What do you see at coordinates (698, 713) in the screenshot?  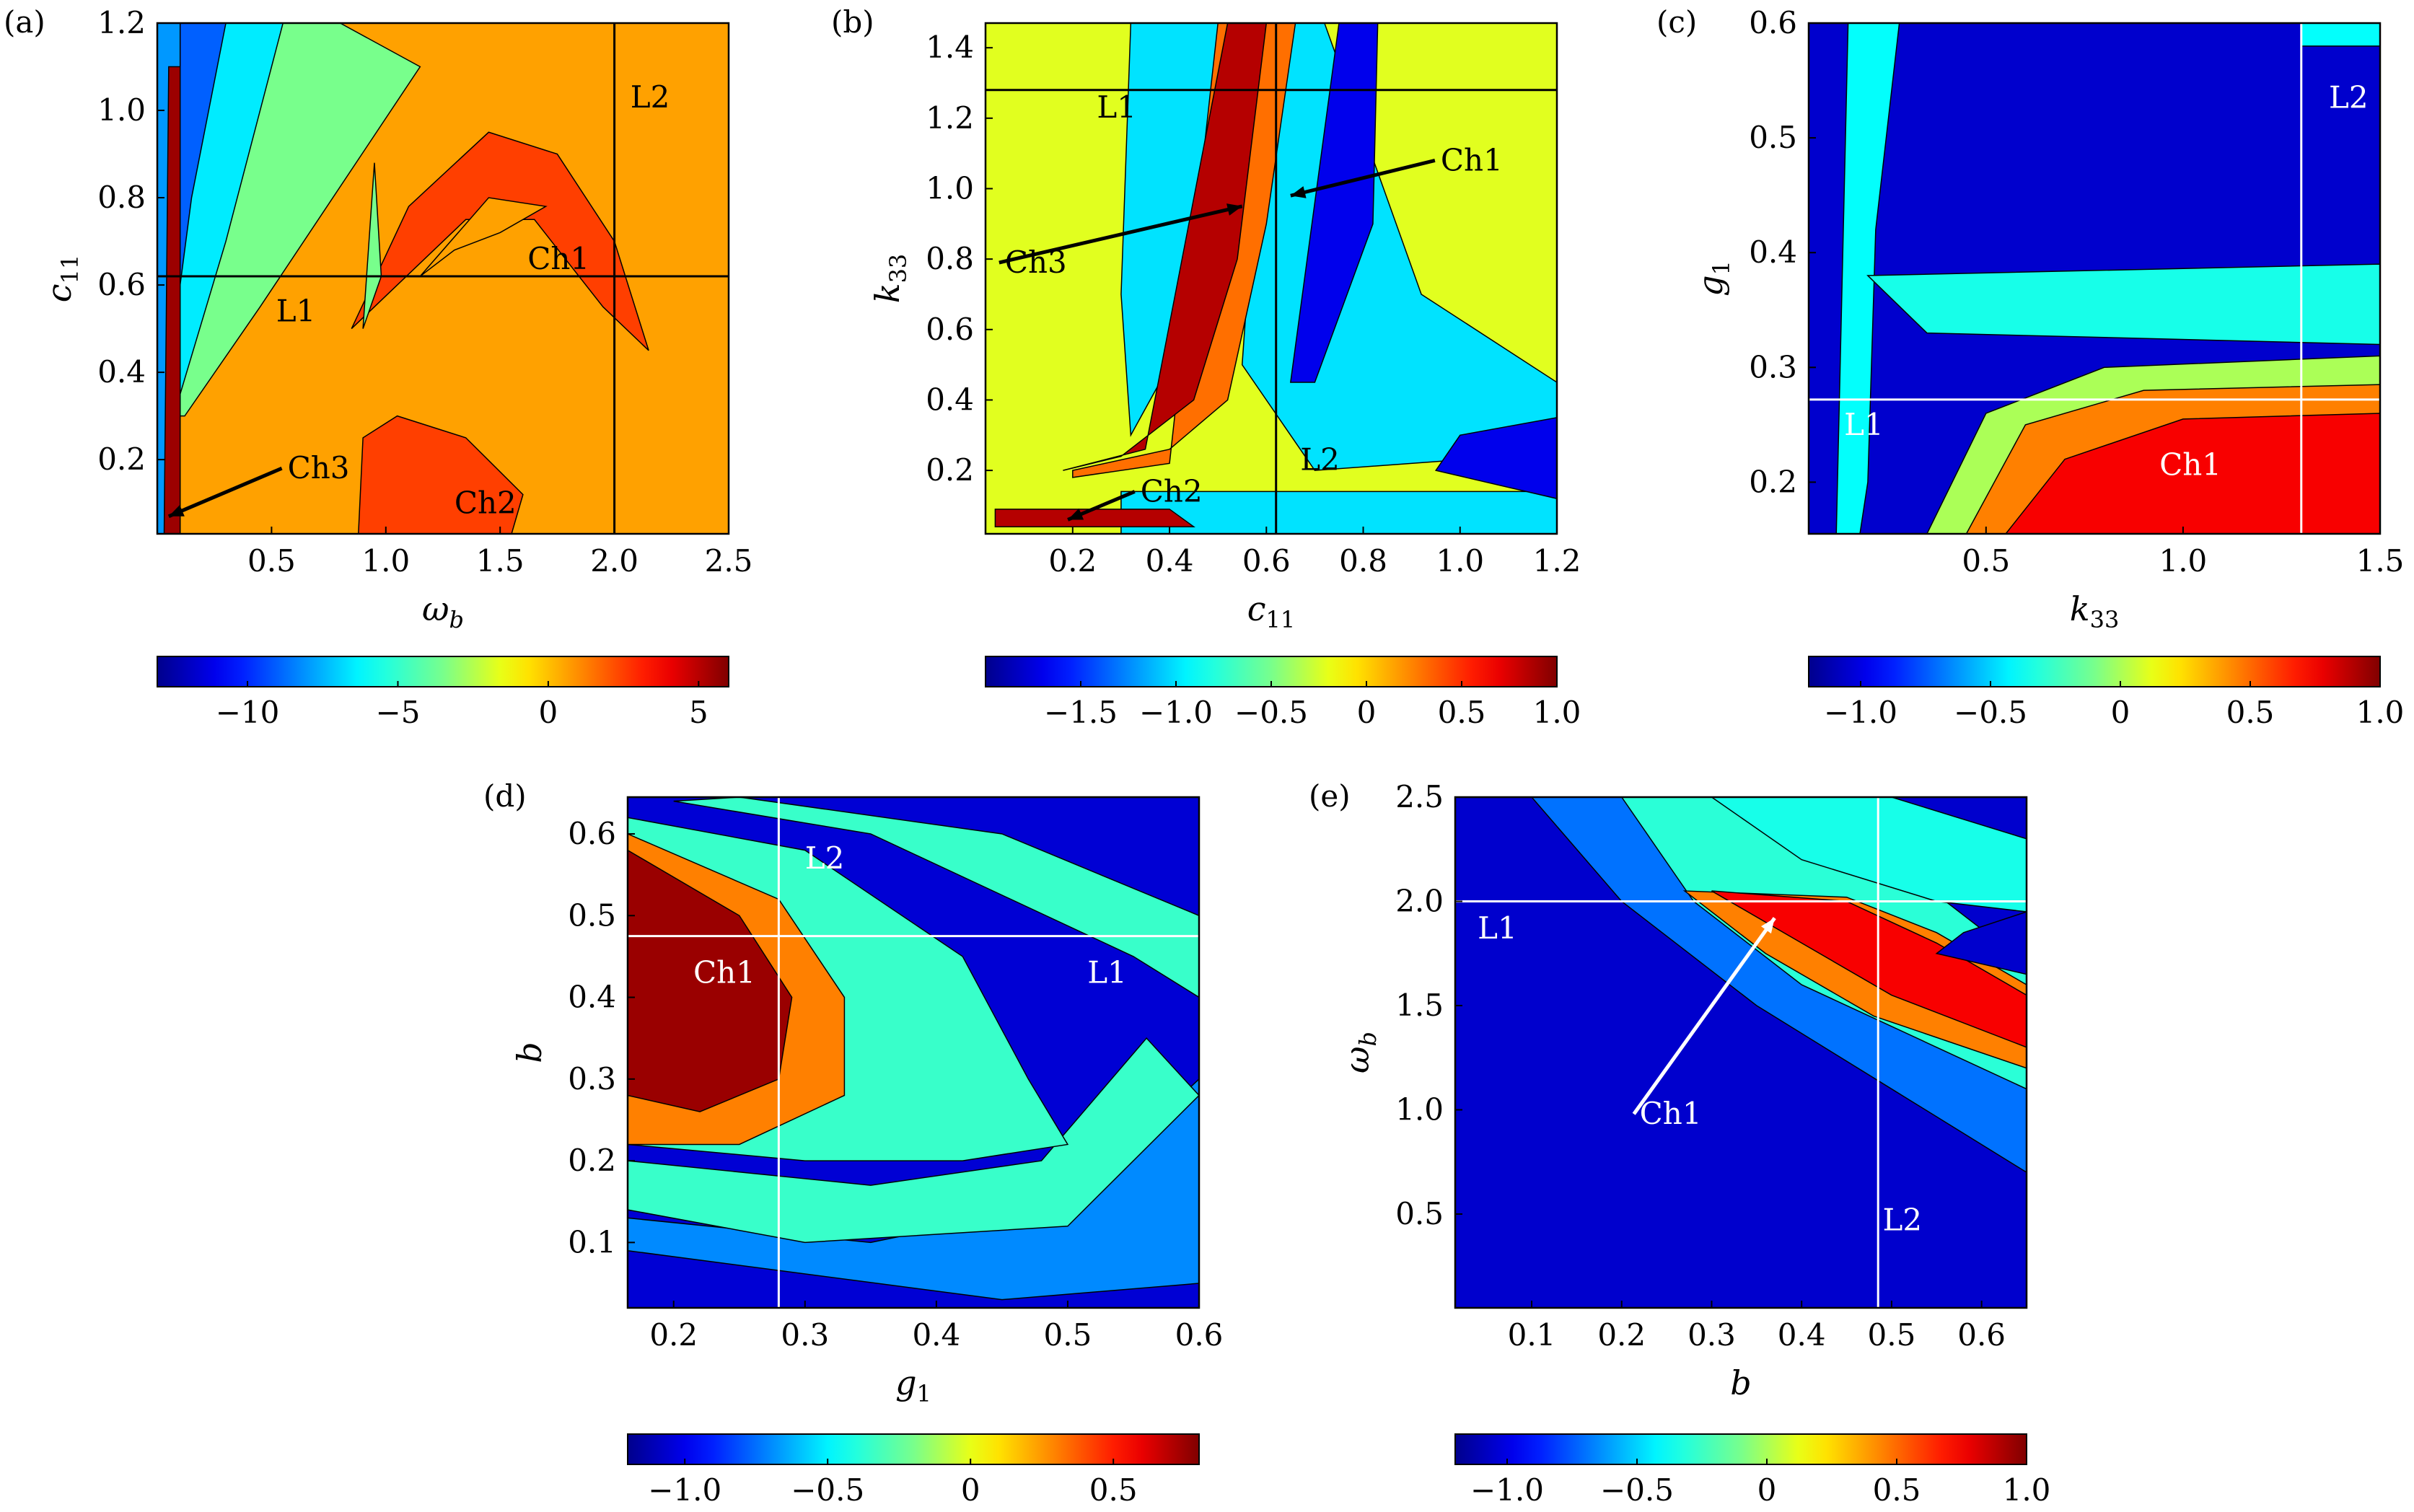 I see `colorbar-tick-label: 5` at bounding box center [698, 713].